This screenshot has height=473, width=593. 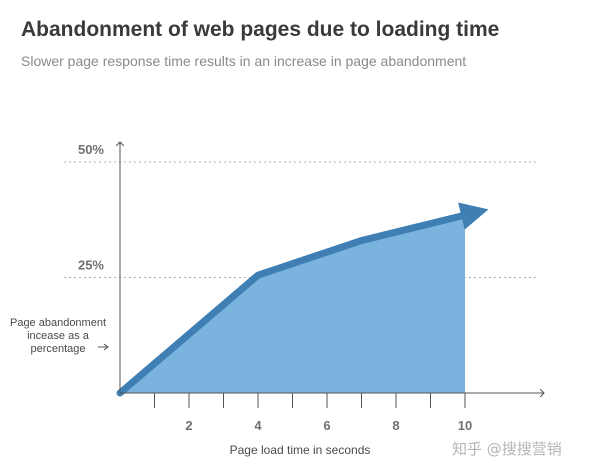 What do you see at coordinates (465, 425) in the screenshot?
I see `x-tick-label: 10` at bounding box center [465, 425].